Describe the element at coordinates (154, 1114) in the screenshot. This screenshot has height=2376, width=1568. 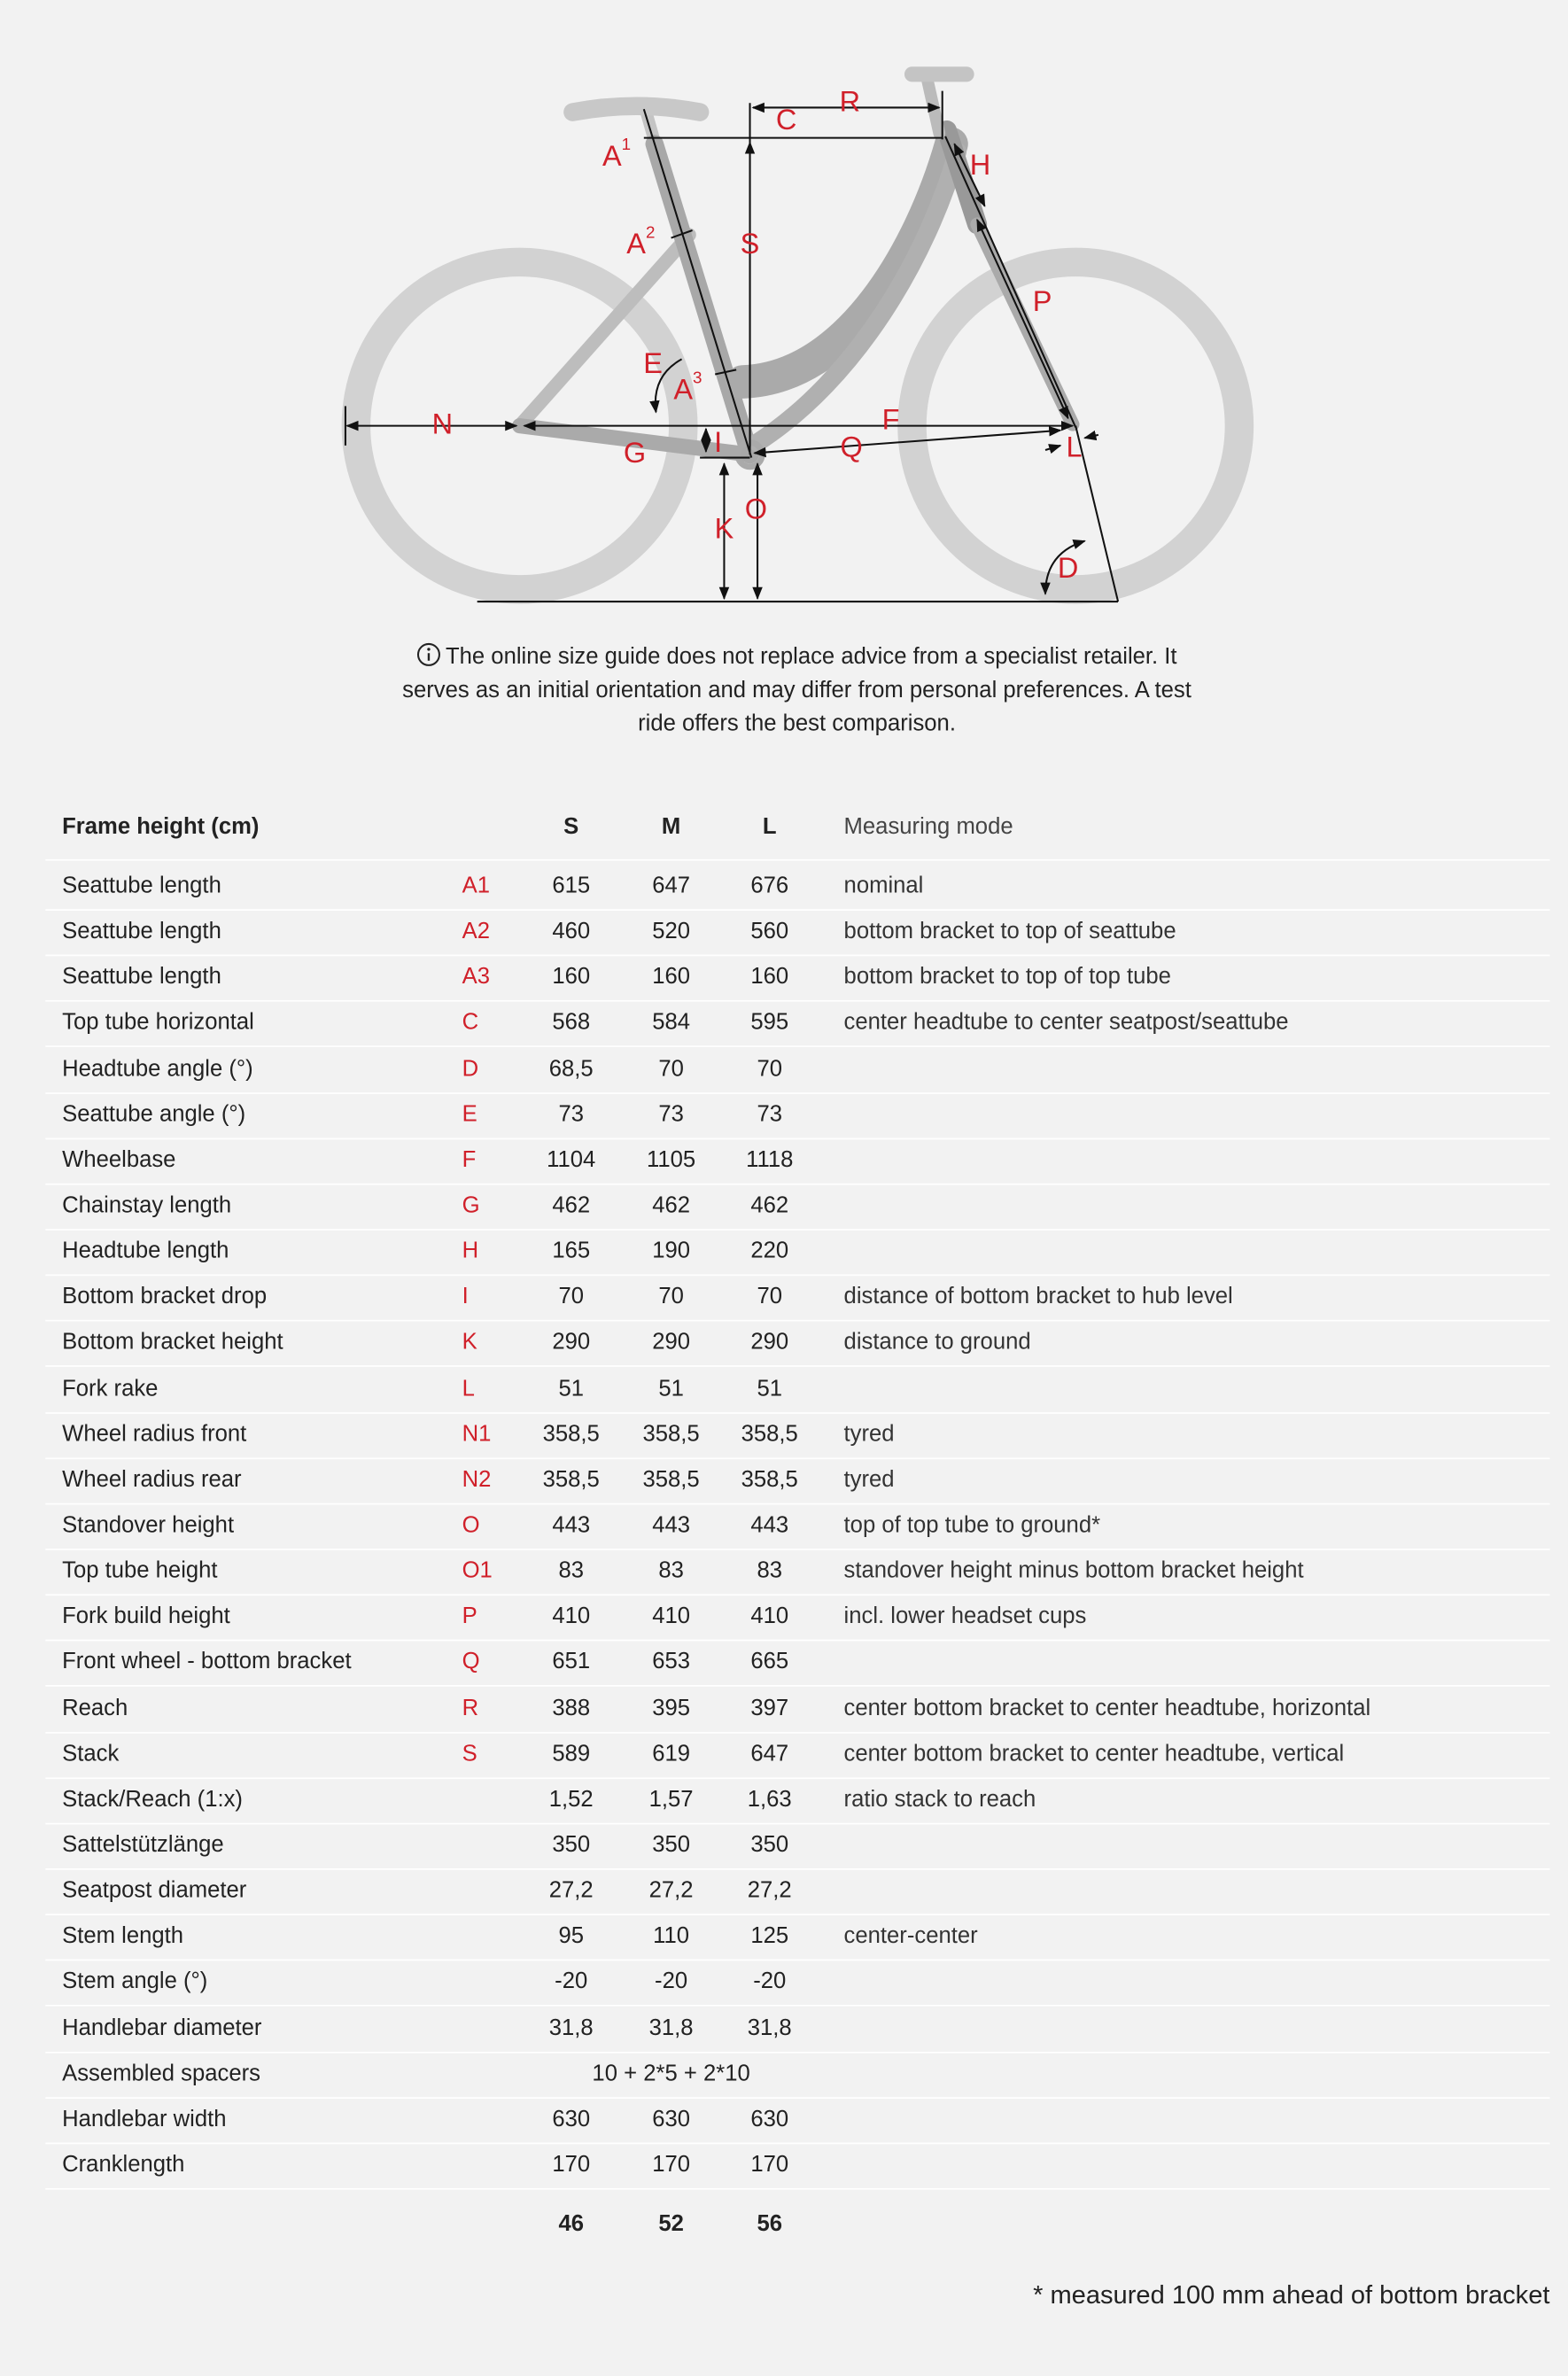
I see `row-name: Seattube angle (°)` at that location.